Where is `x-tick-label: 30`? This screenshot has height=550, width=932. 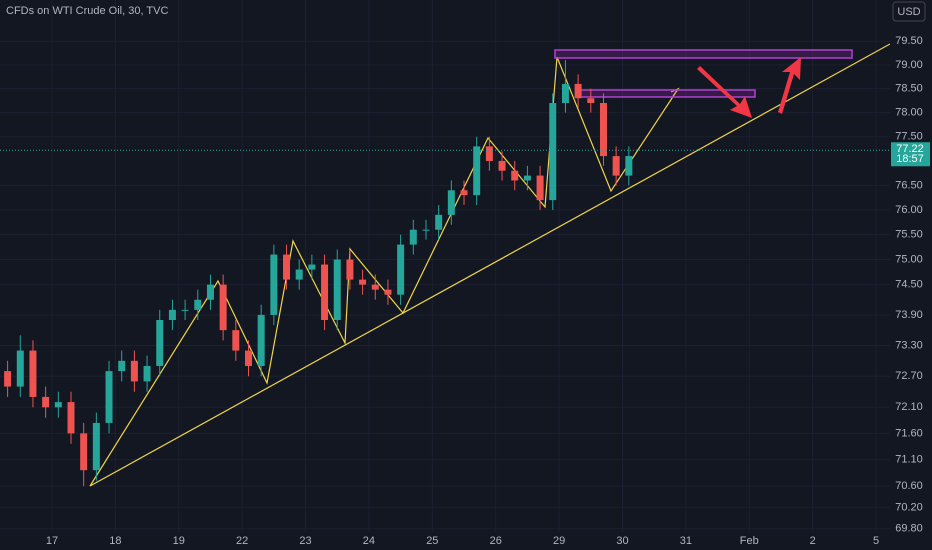
x-tick-label: 30 is located at coordinates (622, 541).